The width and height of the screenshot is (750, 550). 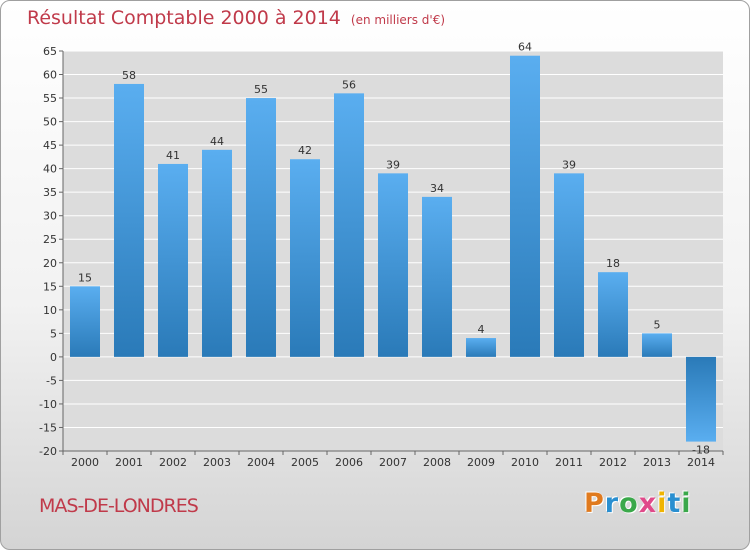 I want to click on data-label-2013: 5, so click(x=657, y=324).